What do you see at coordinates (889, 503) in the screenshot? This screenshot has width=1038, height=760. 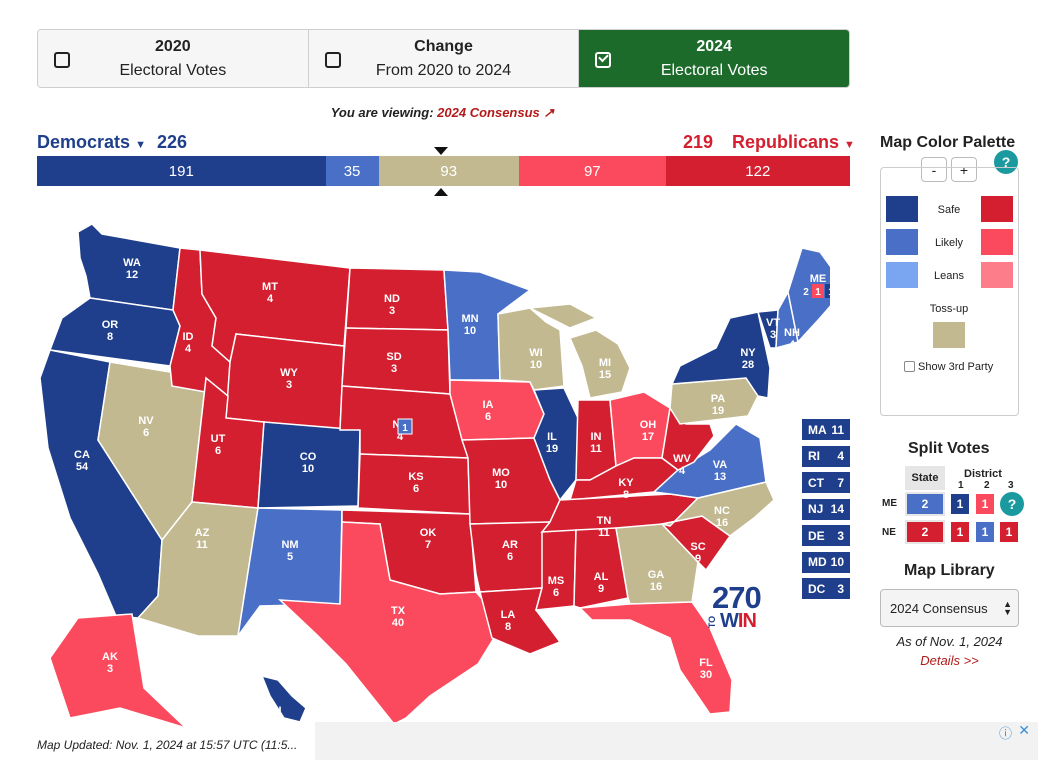 I see `me-row-label: ME` at bounding box center [889, 503].